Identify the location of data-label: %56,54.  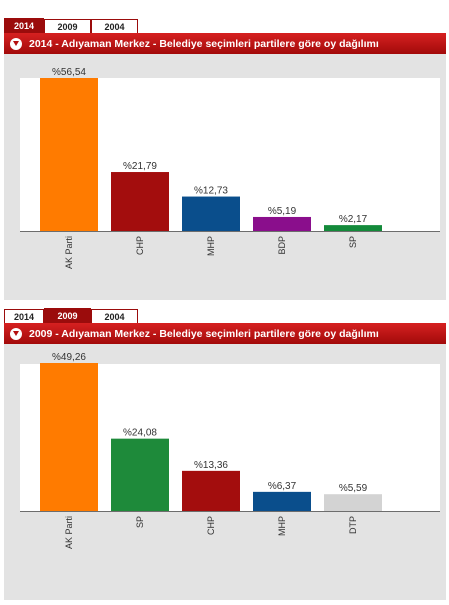
(69, 72).